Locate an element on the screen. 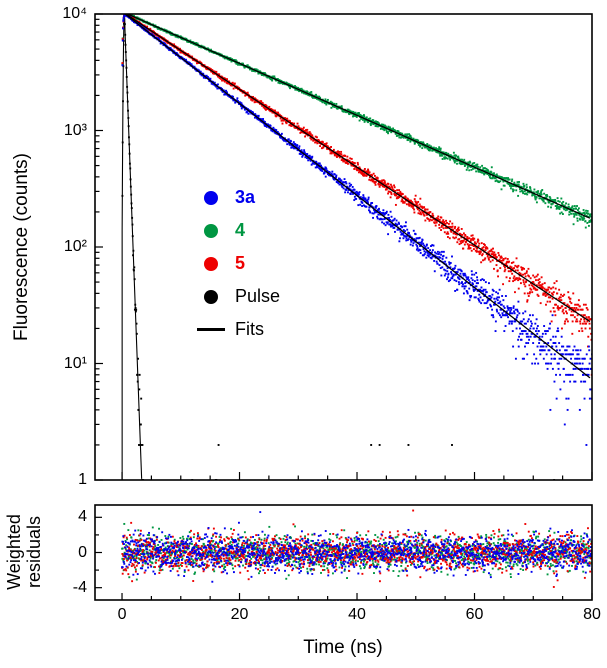  legend-item-fits: Fits is located at coordinates (238, 329).